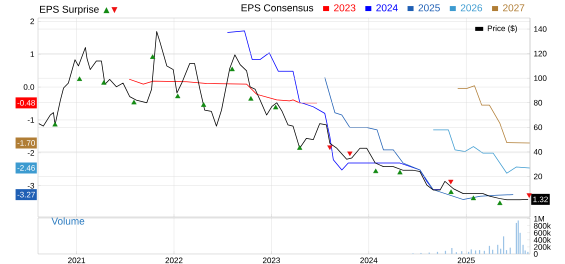 This screenshot has width=565, height=264. I want to click on x-tick-label: 2025, so click(466, 261).